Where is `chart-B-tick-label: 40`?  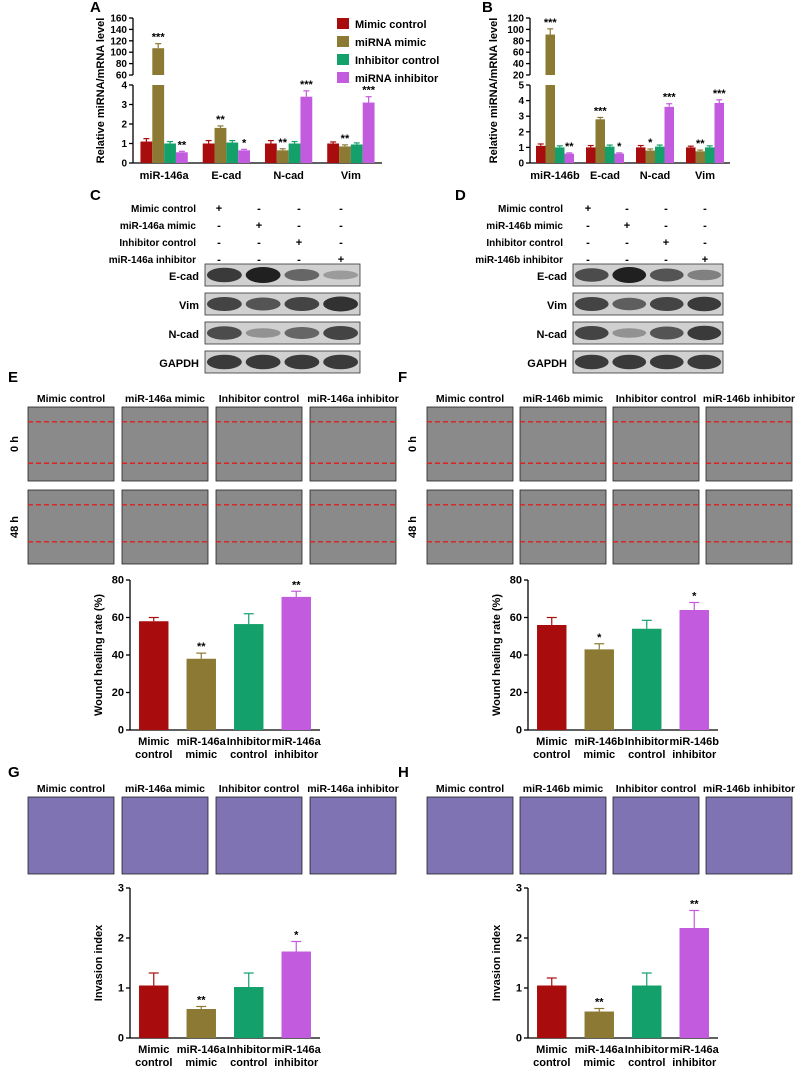
chart-B-tick-label: 40 is located at coordinates (519, 64).